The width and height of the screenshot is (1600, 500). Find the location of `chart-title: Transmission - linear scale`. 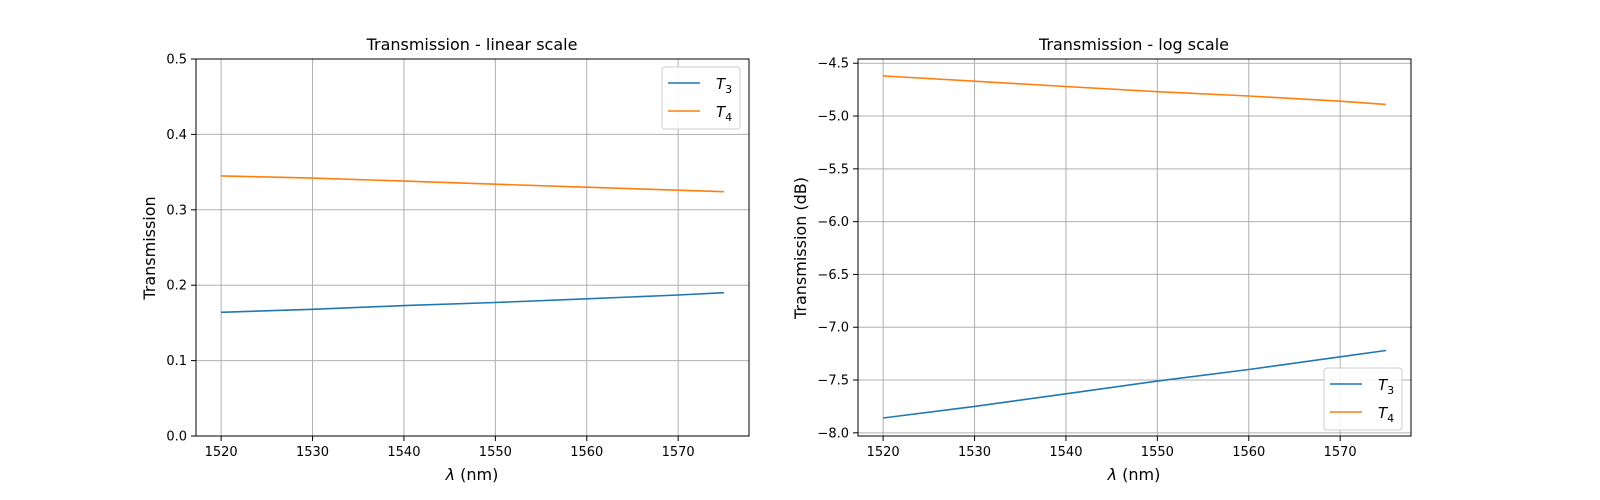

chart-title: Transmission - linear scale is located at coordinates (472, 44).